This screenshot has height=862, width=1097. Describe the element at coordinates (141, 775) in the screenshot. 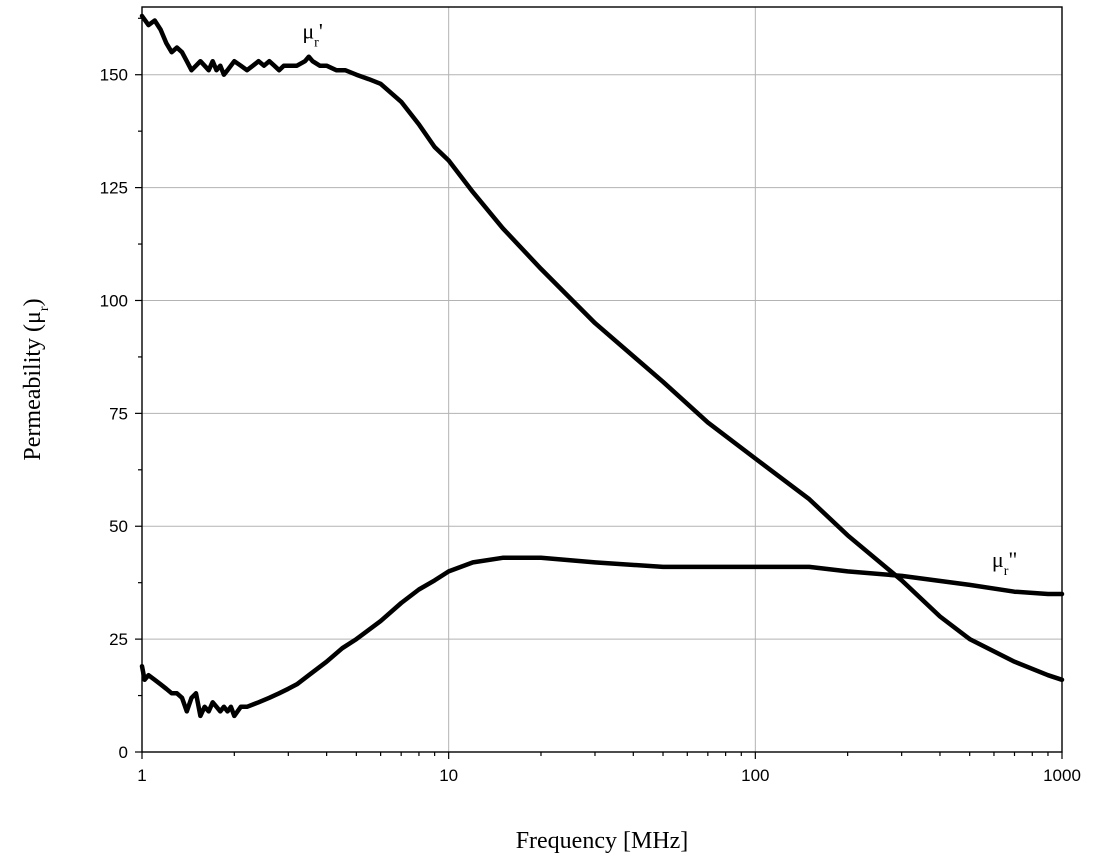

I see `x-tick-label: 1` at that location.